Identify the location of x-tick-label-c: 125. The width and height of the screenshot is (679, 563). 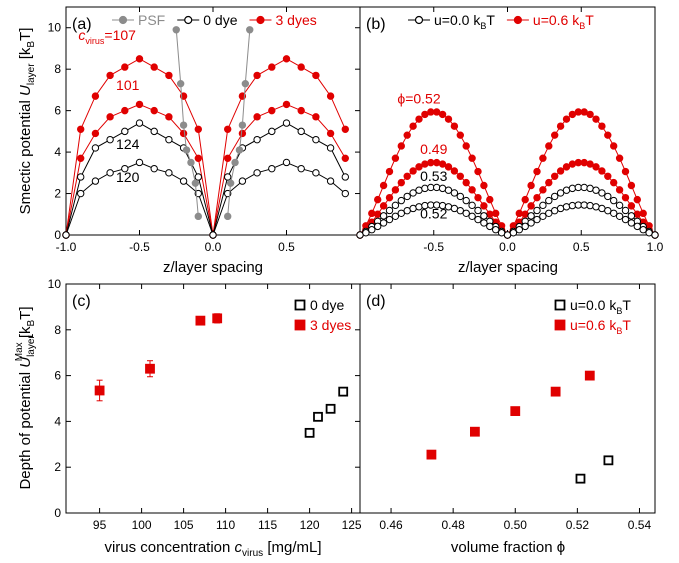
(352, 525).